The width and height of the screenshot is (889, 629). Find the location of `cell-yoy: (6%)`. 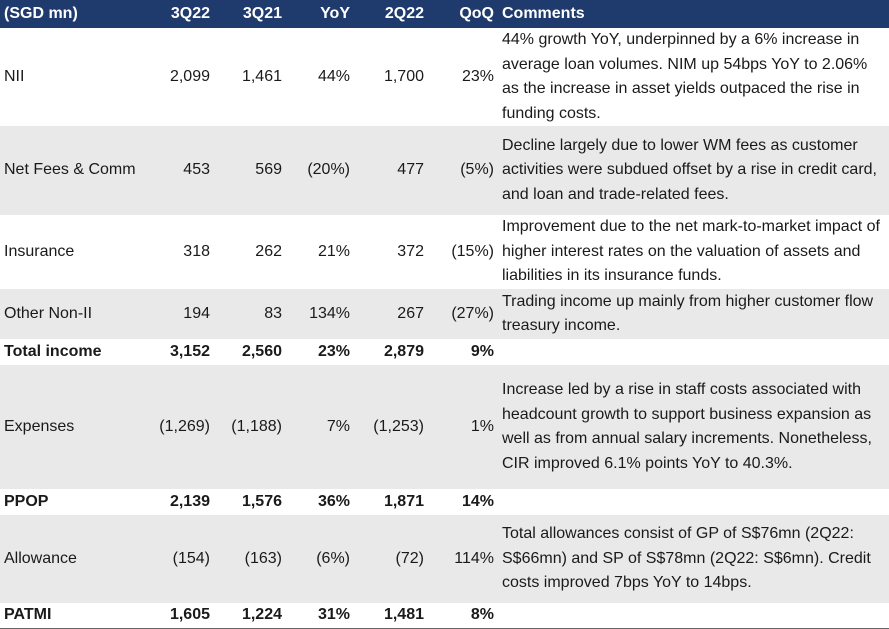

cell-yoy: (6%) is located at coordinates (318, 559).